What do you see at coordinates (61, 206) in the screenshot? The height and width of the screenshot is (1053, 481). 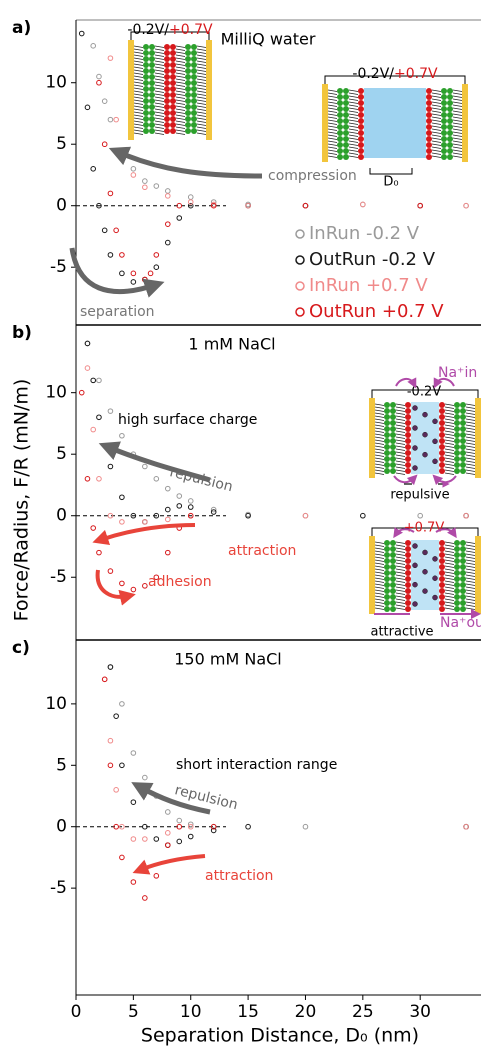 I see `y-tick-label: 0` at bounding box center [61, 206].